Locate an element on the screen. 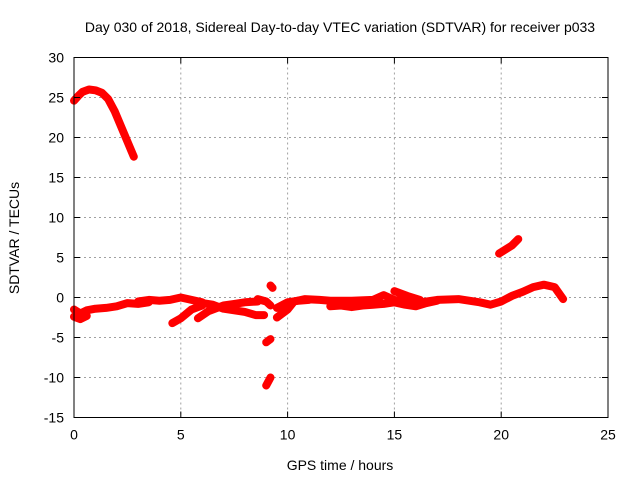  y-tick-label: -5 is located at coordinates (58, 338).